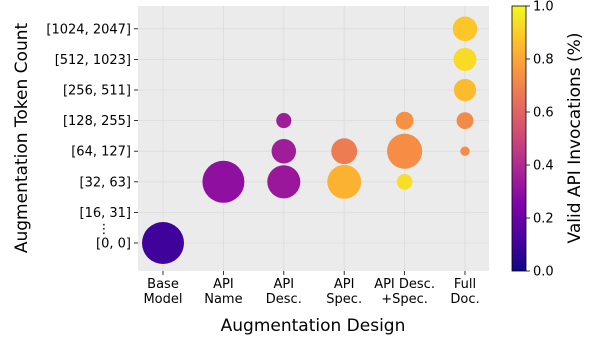 The width and height of the screenshot is (592, 338). I want to click on y-axis-break-marker: ⋮, so click(104, 229).